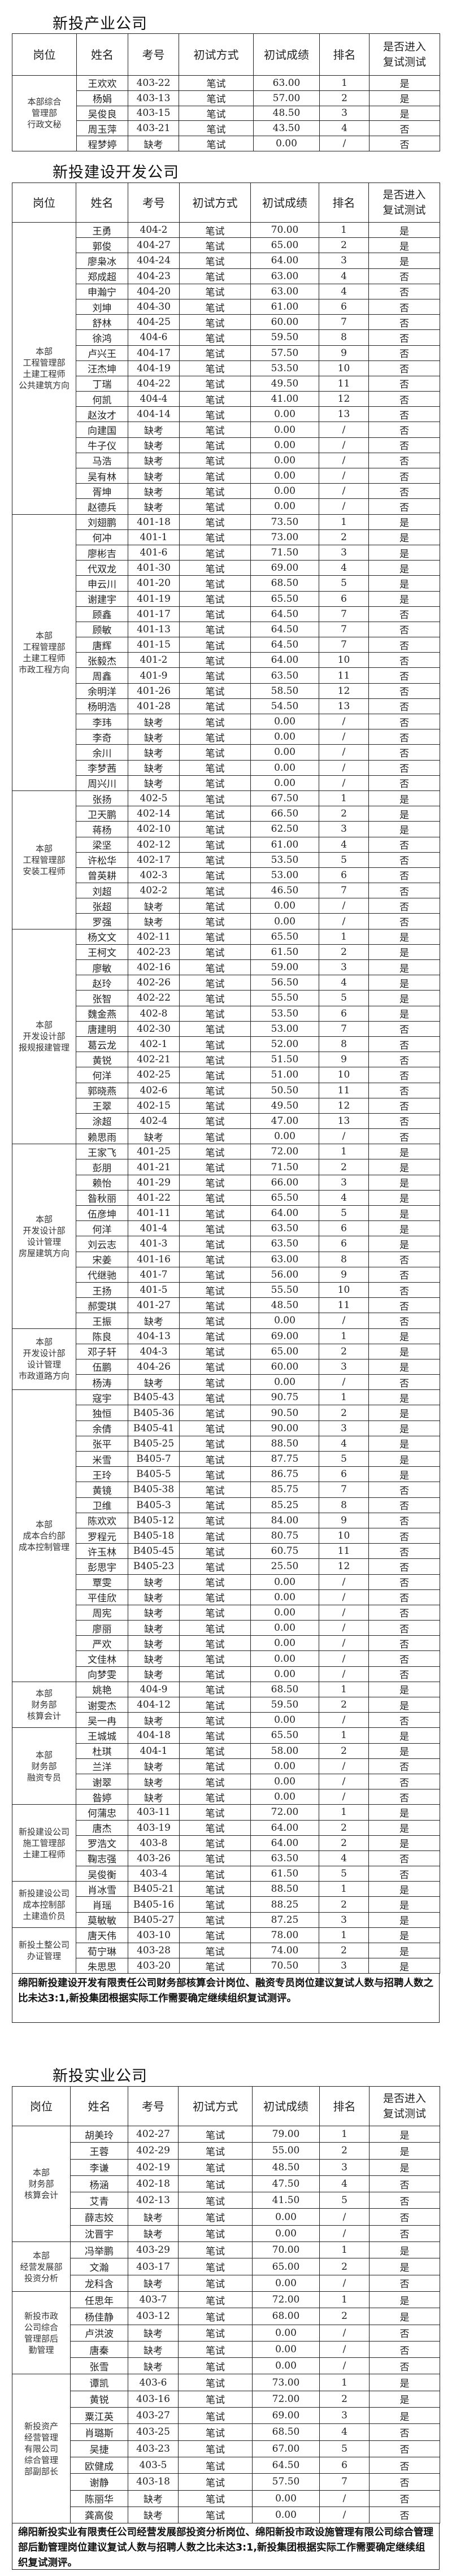  What do you see at coordinates (226, 1060) in the screenshot?
I see `table-row: 黄锐 402-21 笔试 51.50 9 否` at bounding box center [226, 1060].